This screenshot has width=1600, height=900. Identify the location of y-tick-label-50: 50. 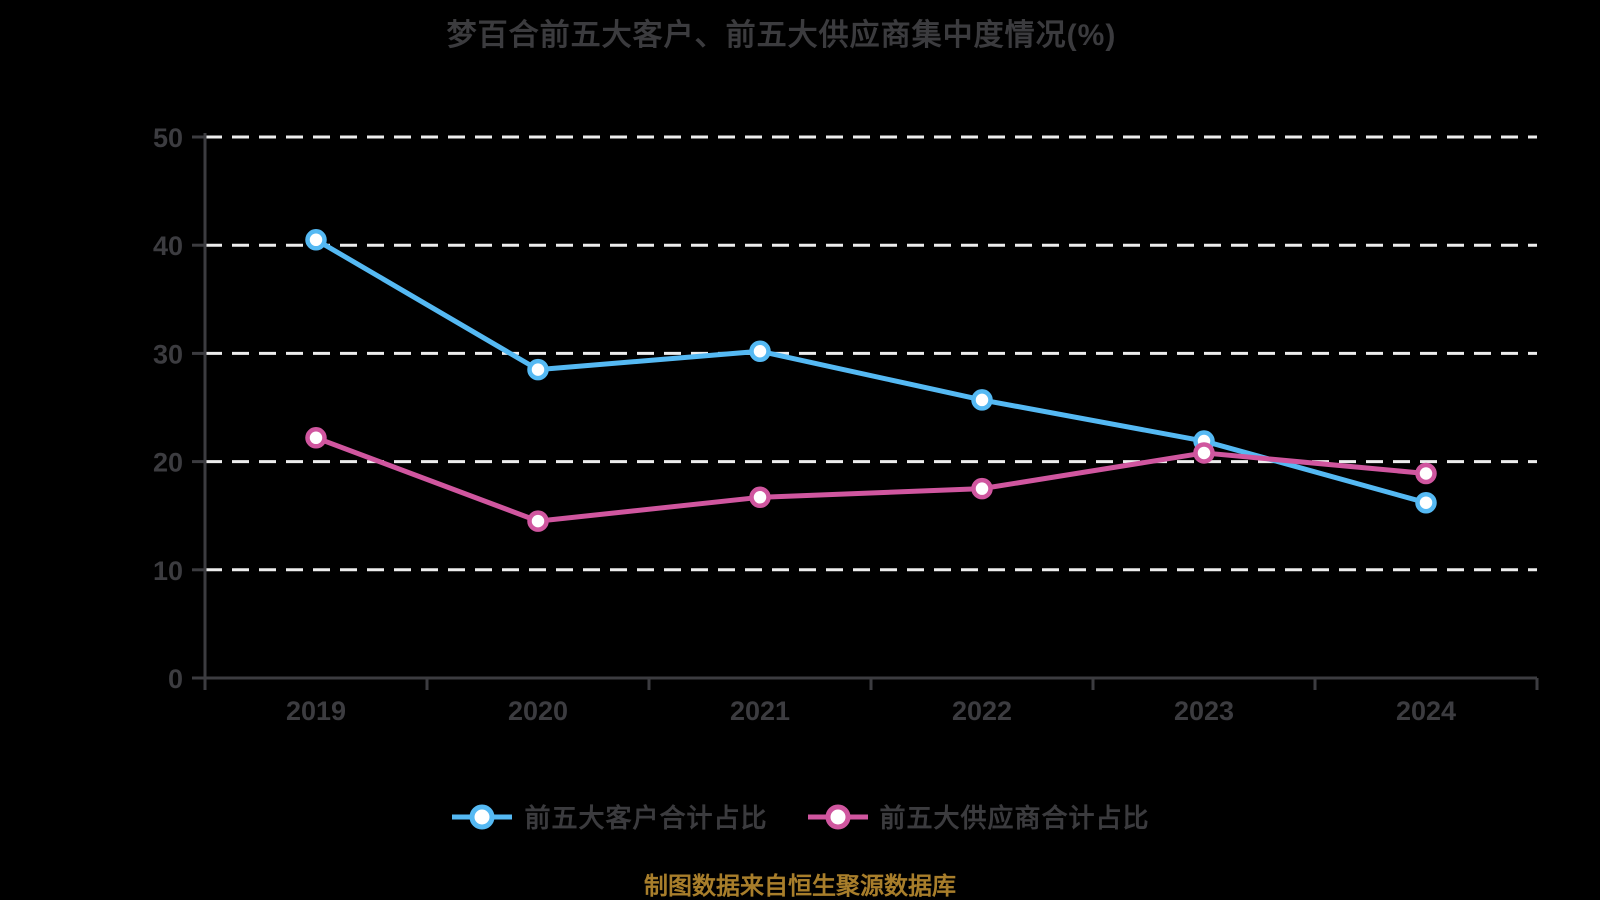
(168, 138).